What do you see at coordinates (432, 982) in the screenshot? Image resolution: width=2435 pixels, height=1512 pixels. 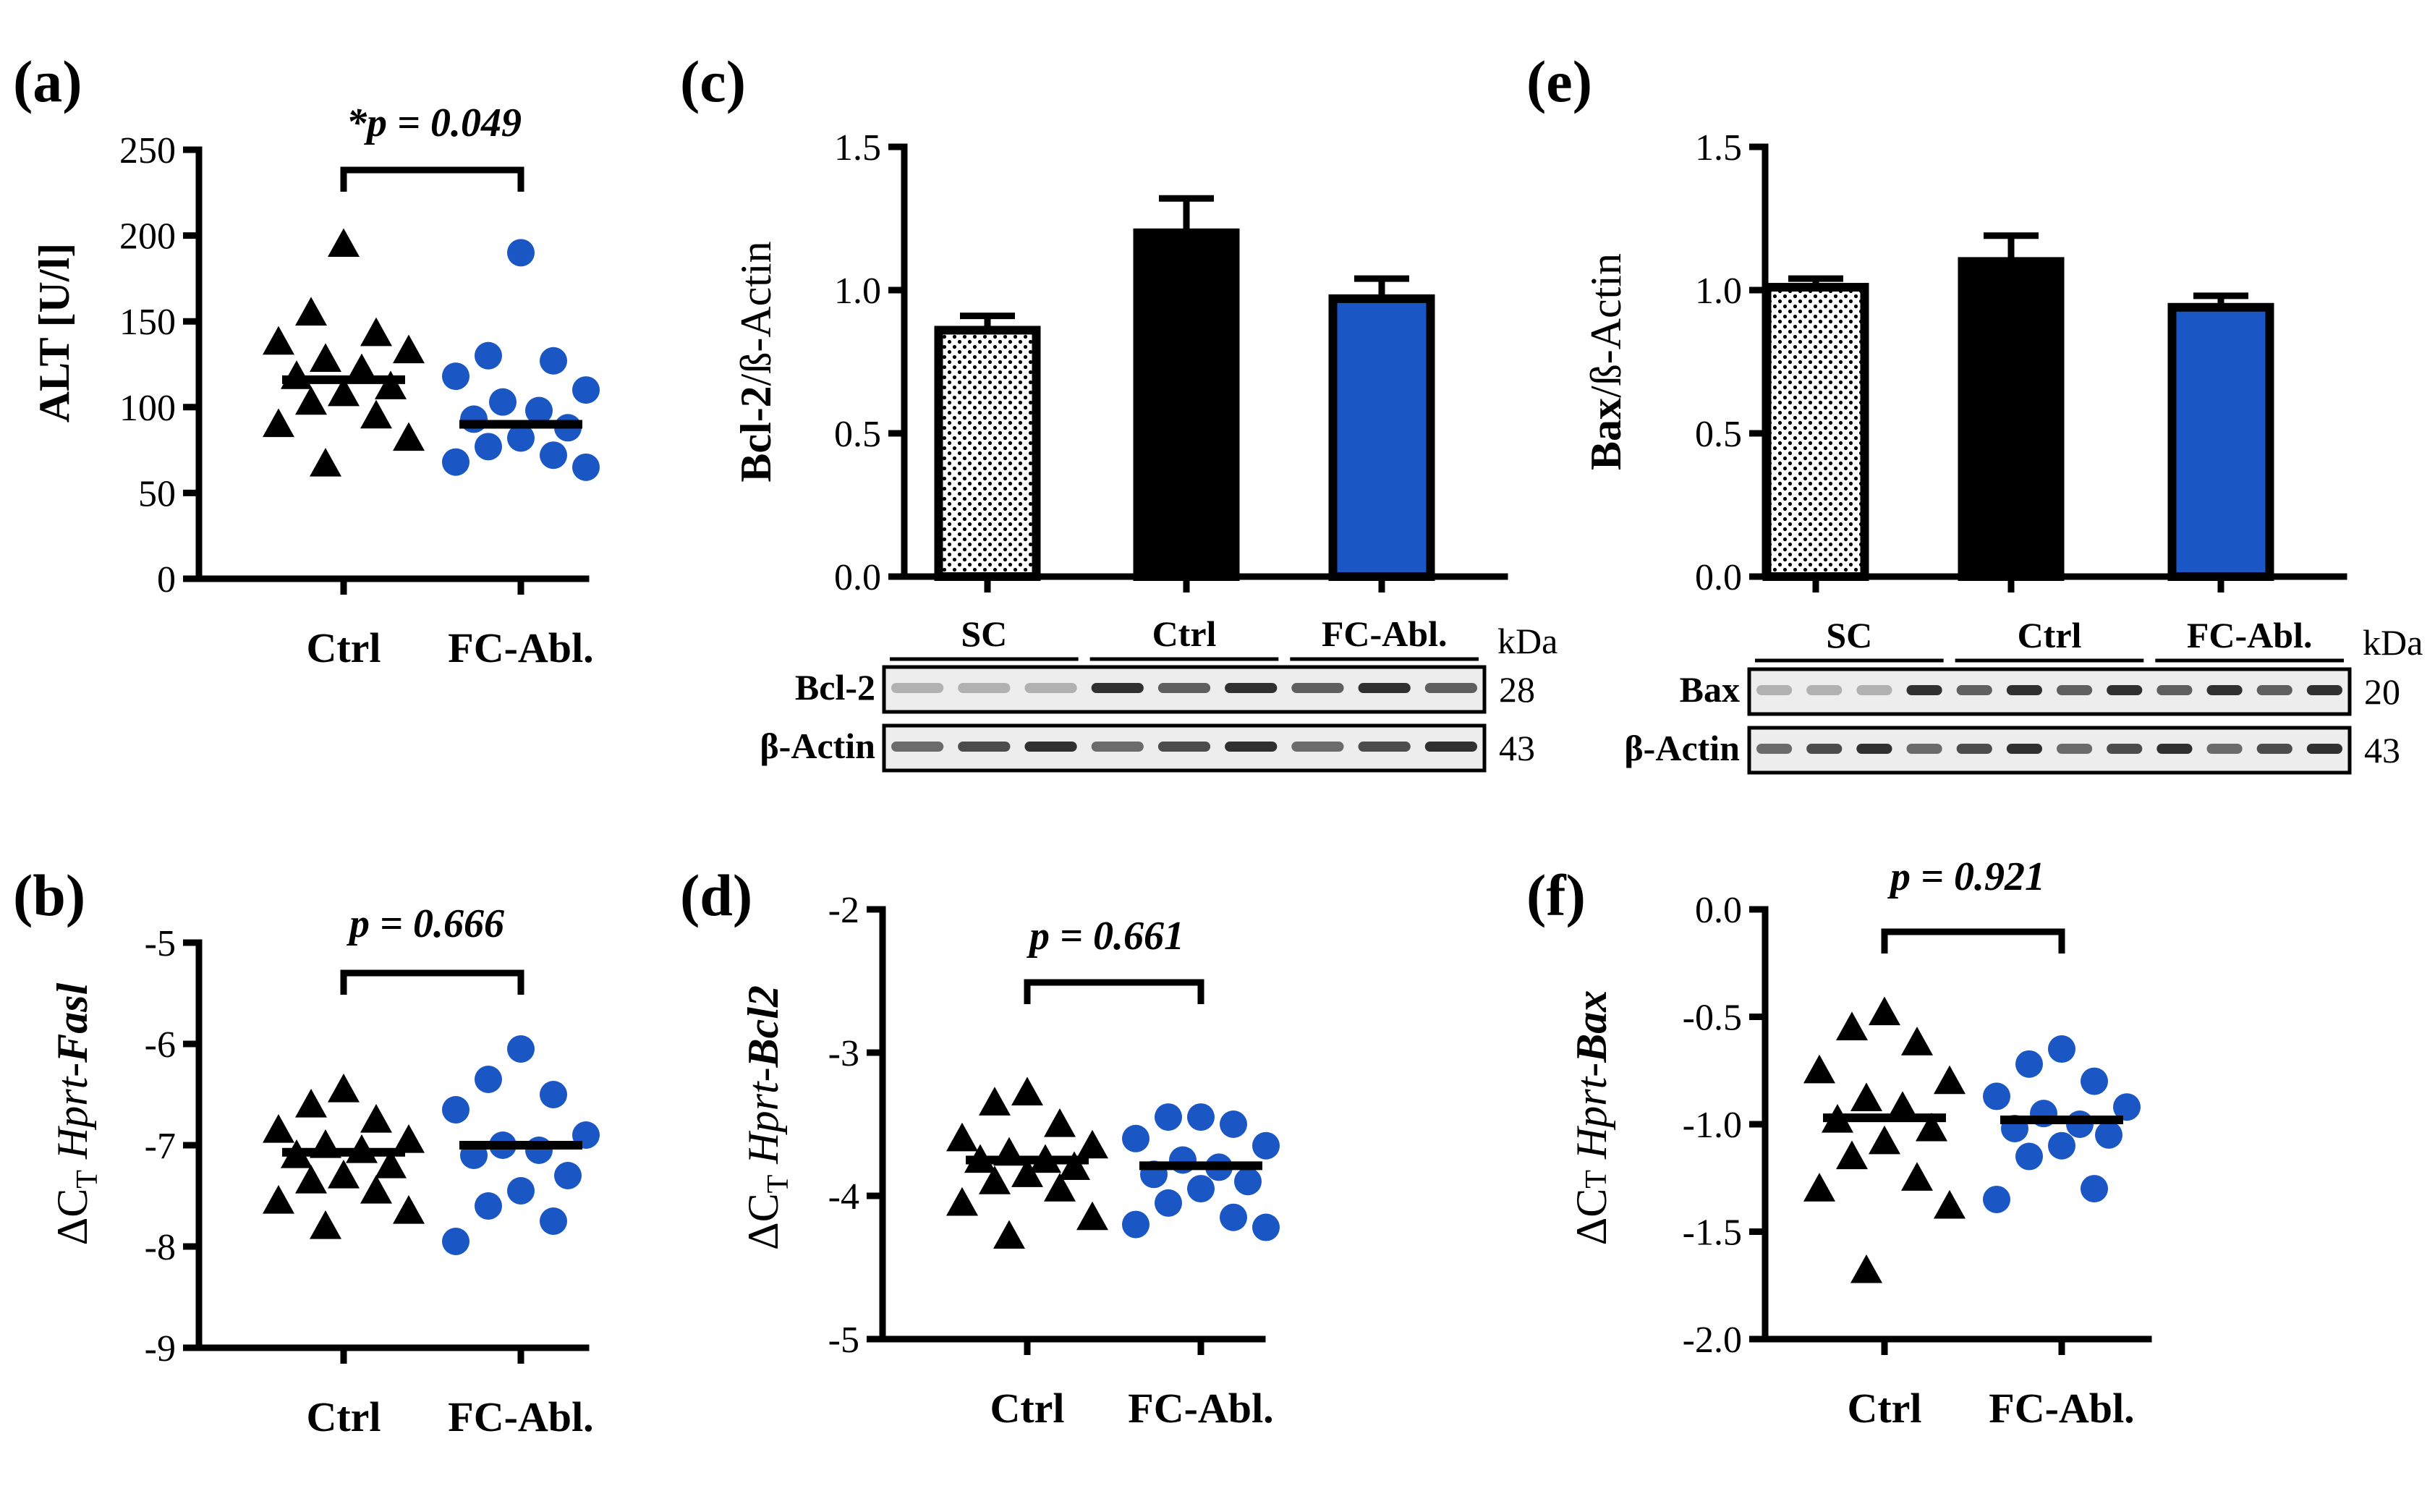 I see `significance-bracket` at bounding box center [432, 982].